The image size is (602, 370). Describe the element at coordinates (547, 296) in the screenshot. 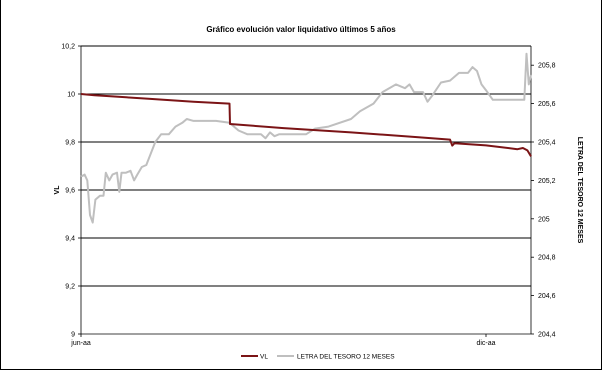

I see `right-tick-label: 204,6` at that location.